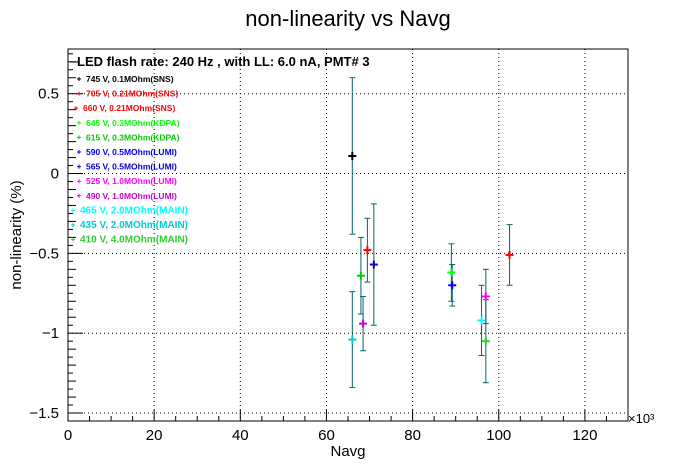 This screenshot has width=696, height=472. Describe the element at coordinates (584, 435) in the screenshot. I see `x-tick-label: 120` at that location.